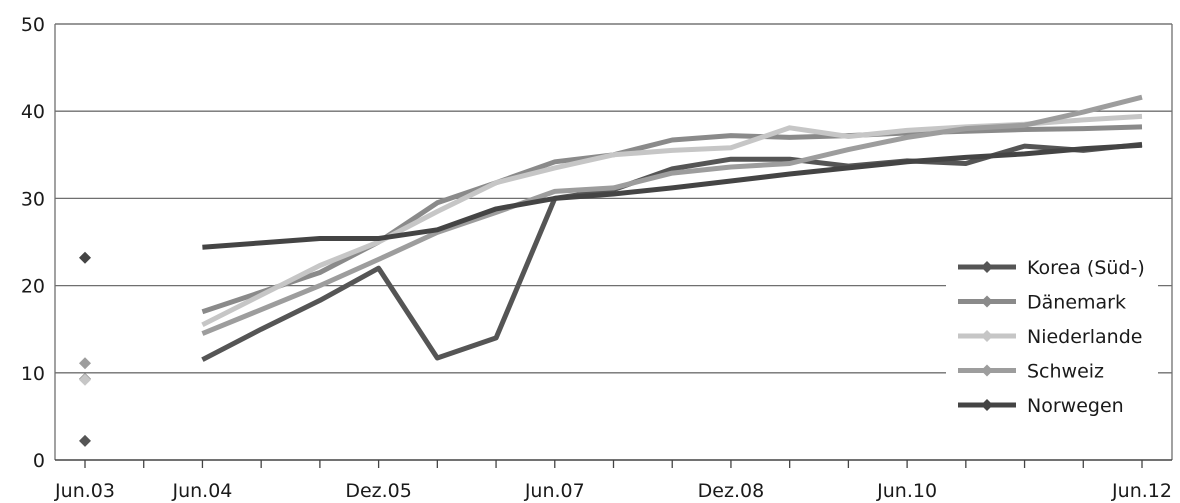 The image size is (1180, 503). I want to click on y-tick-label: 0, so click(39, 461).